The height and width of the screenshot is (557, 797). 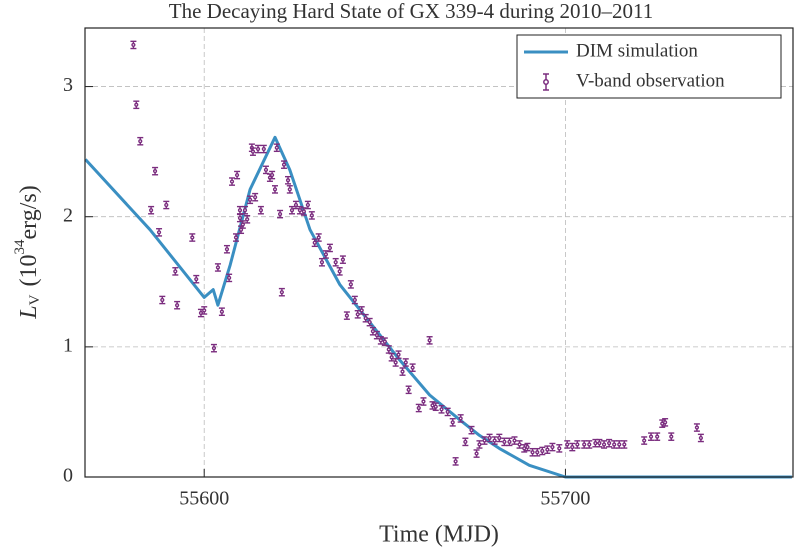 I want to click on legend-label: DIM simulation, so click(x=637, y=50).